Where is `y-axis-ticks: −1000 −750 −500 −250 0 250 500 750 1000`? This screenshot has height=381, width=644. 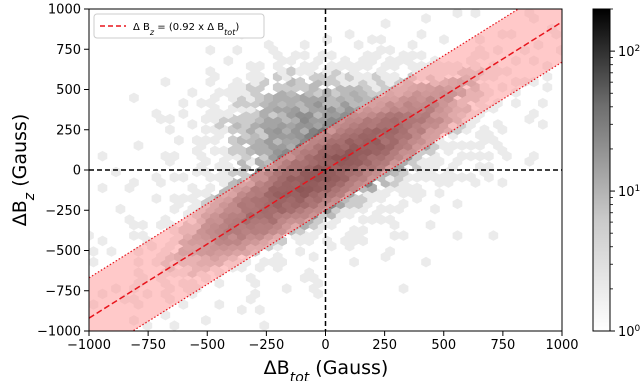
y-axis-ticks: −1000 −750 −500 −250 0 250 500 750 1000 is located at coordinates (63, 171).